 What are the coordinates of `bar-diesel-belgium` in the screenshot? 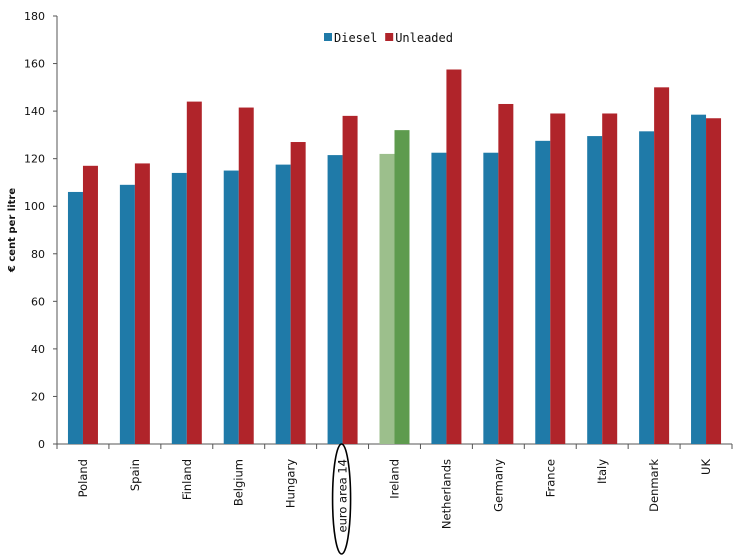 It's located at (231, 307).